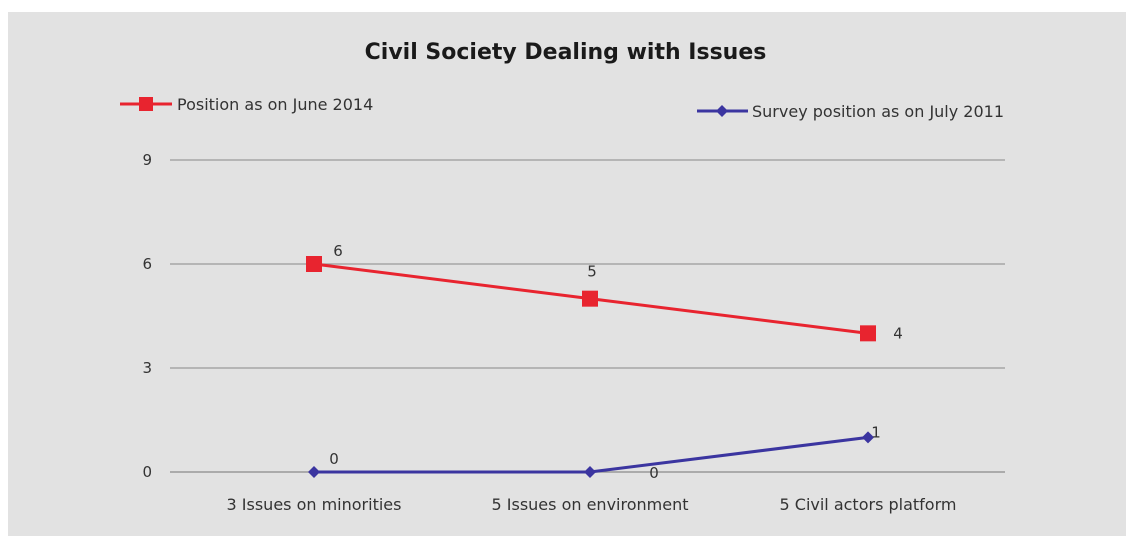  Describe the element at coordinates (591, 454) in the screenshot. I see `series-line` at that location.